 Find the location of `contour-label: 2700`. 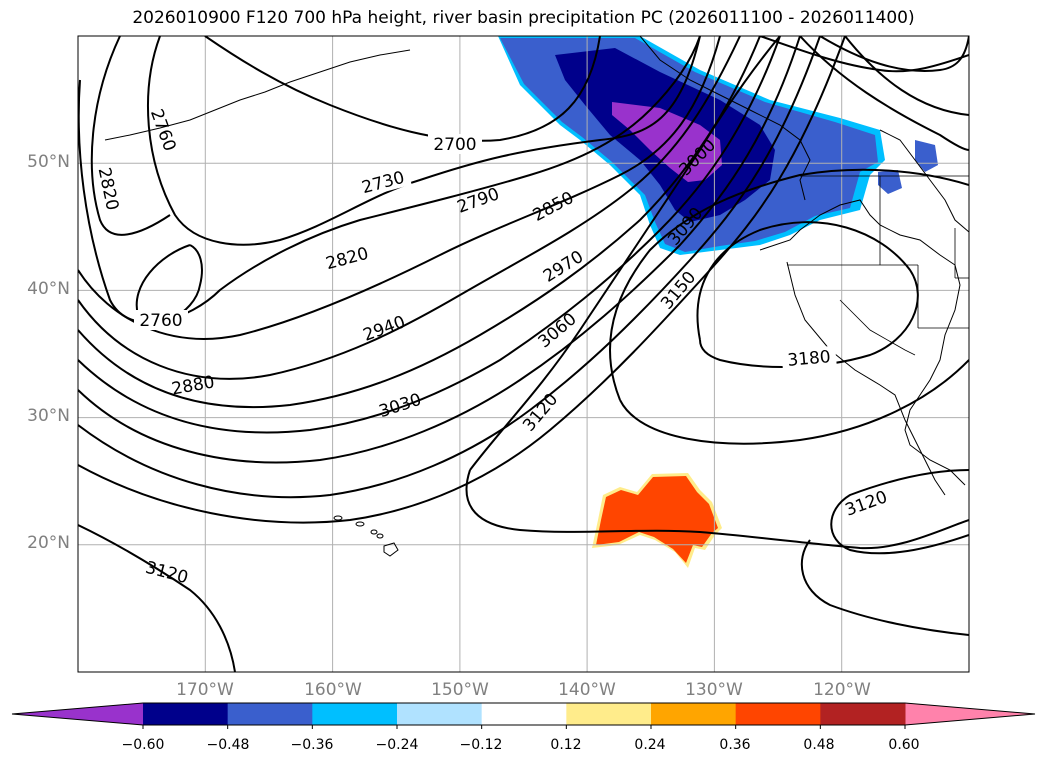

contour-label: 2700 is located at coordinates (454, 145).